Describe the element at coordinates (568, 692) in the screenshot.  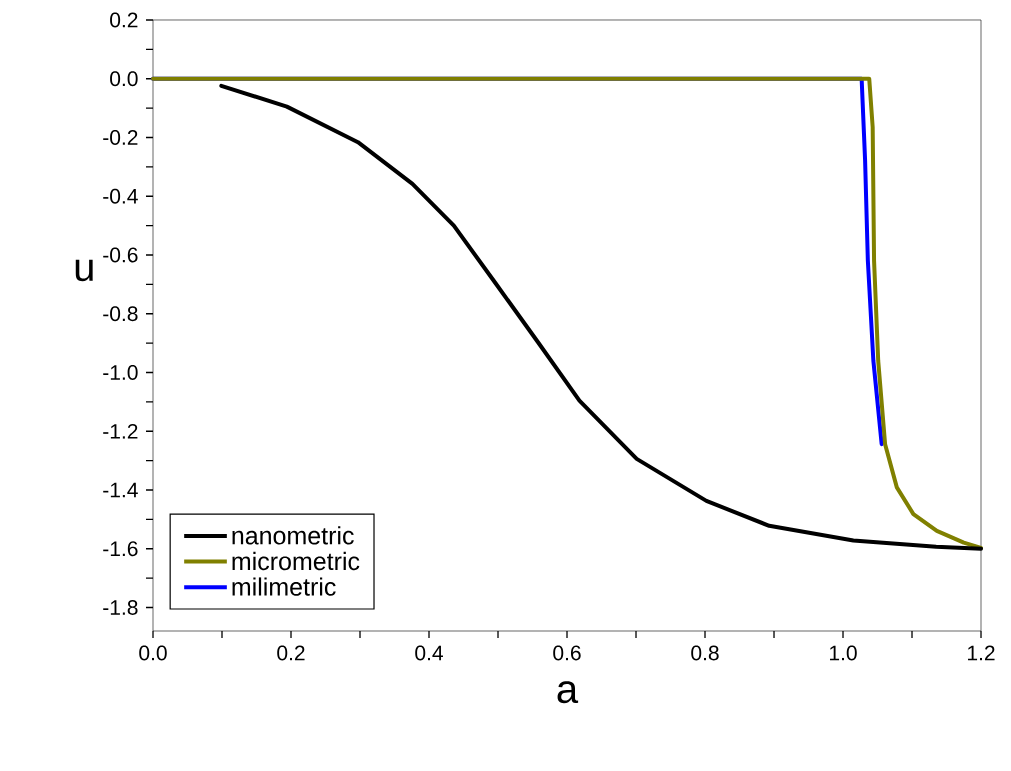
I see `x-axis-title: a` at that location.